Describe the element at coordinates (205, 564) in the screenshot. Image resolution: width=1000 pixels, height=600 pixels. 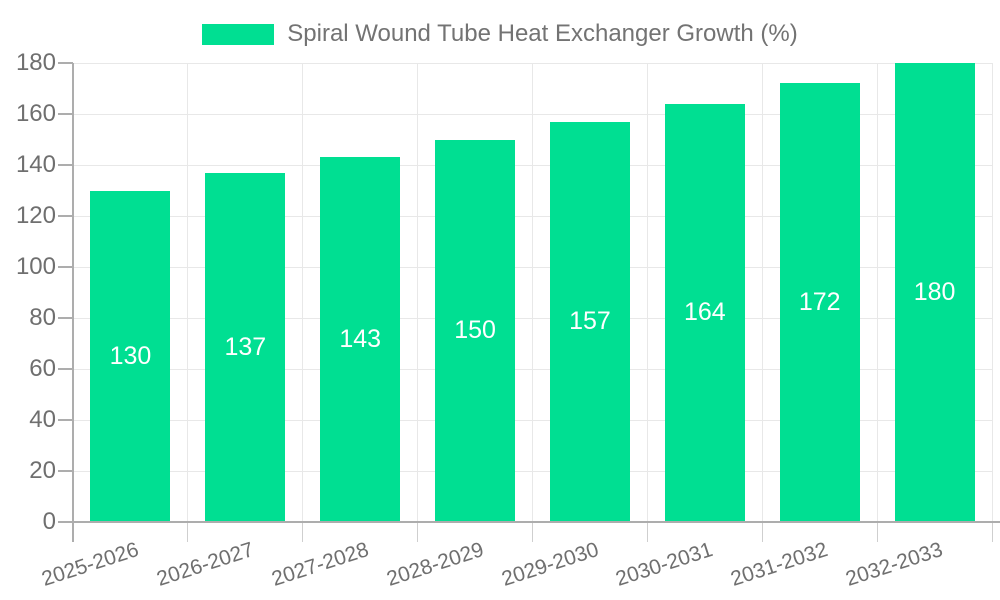
I see `x-axis-category-label: 2026-2027` at that location.